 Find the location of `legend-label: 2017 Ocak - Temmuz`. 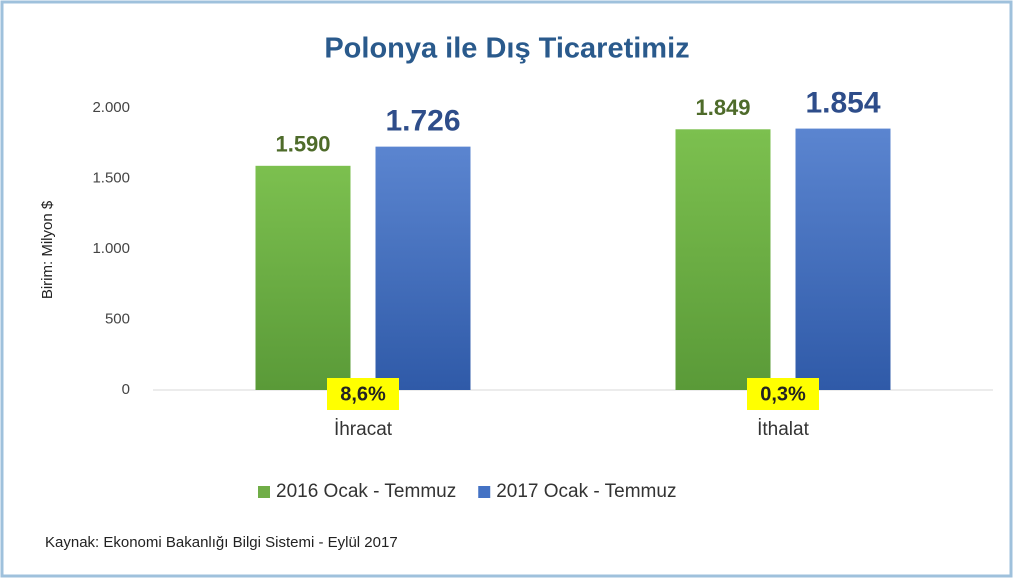

legend-label: 2017 Ocak - Temmuz is located at coordinates (586, 491).